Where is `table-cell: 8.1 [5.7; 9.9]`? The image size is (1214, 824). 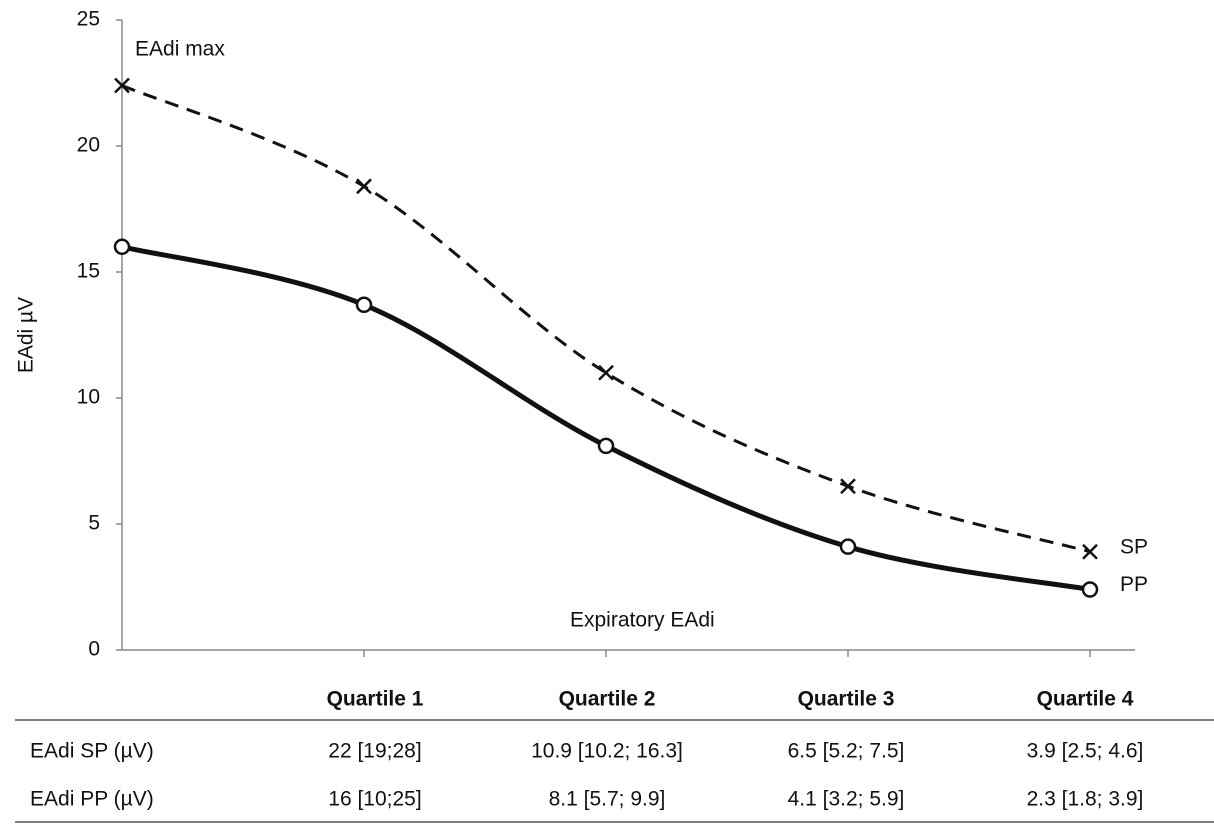 table-cell: 8.1 [5.7; 9.9] is located at coordinates (607, 799).